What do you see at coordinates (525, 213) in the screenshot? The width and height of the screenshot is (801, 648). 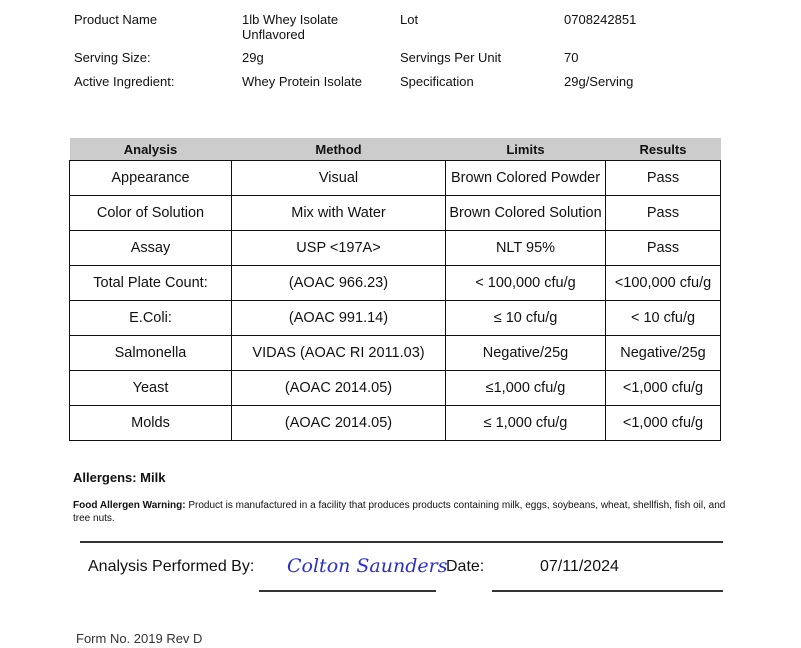 I see `table-cell: Brown Colored Solution` at bounding box center [525, 213].